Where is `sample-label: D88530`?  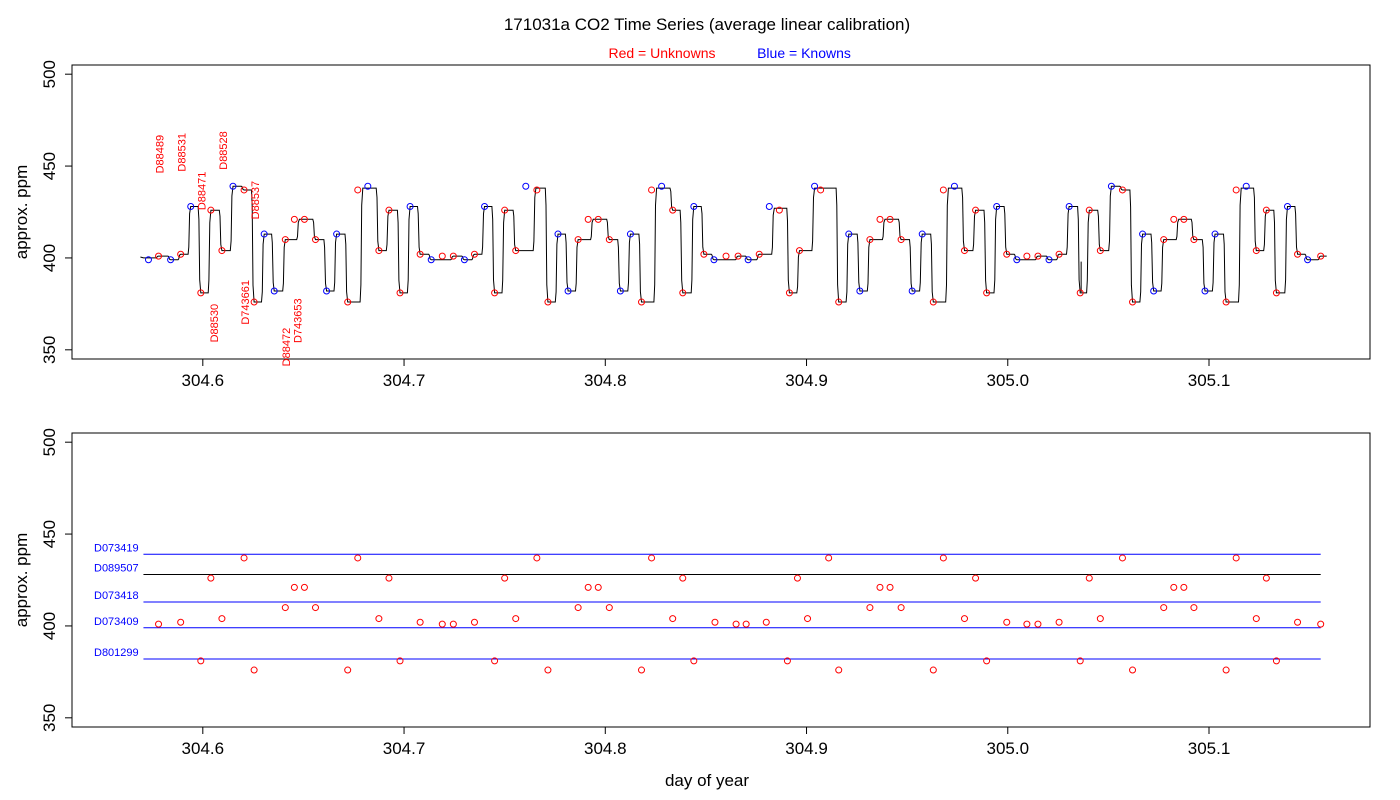
sample-label: D88530 is located at coordinates (215, 323).